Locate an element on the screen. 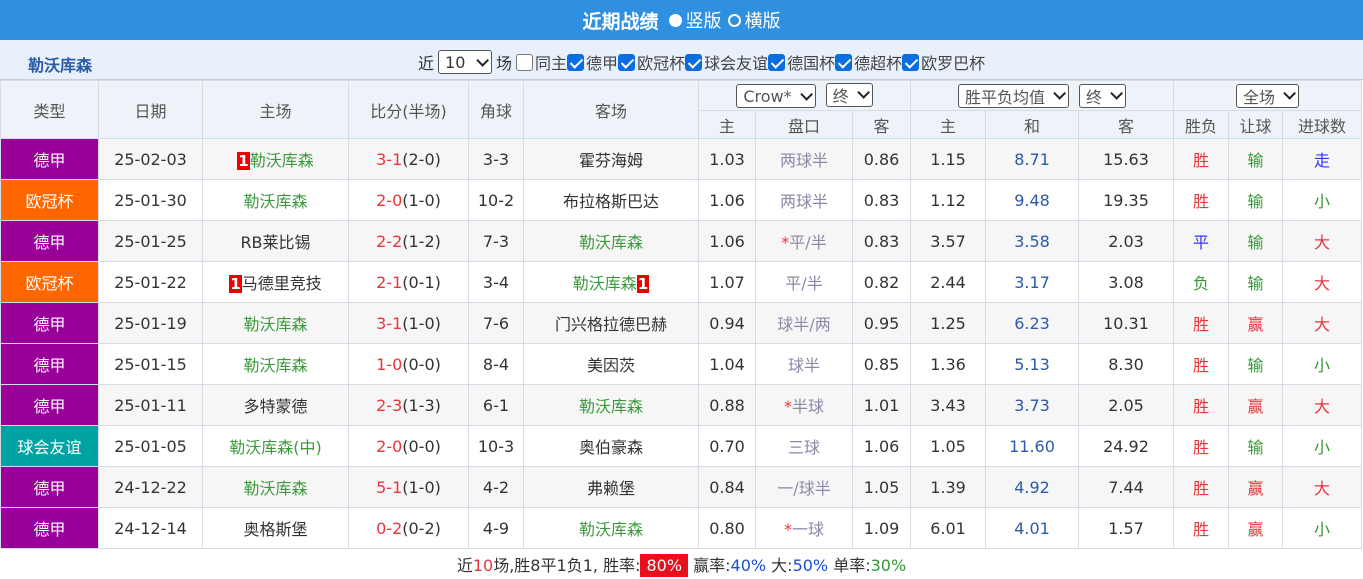  score: 2-2(1-2) is located at coordinates (408, 241).